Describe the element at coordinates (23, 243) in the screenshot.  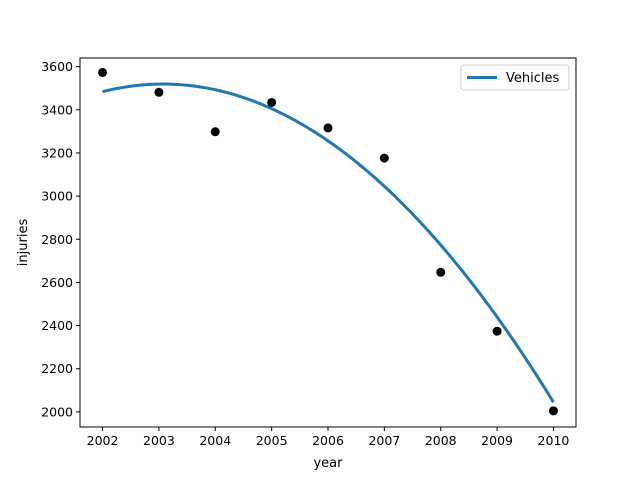
I see `y-axis-label: injuries` at that location.